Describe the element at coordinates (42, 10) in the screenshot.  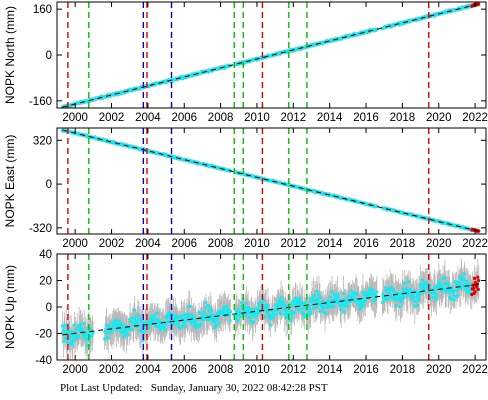
I see `y-tick-label: 160` at that location.